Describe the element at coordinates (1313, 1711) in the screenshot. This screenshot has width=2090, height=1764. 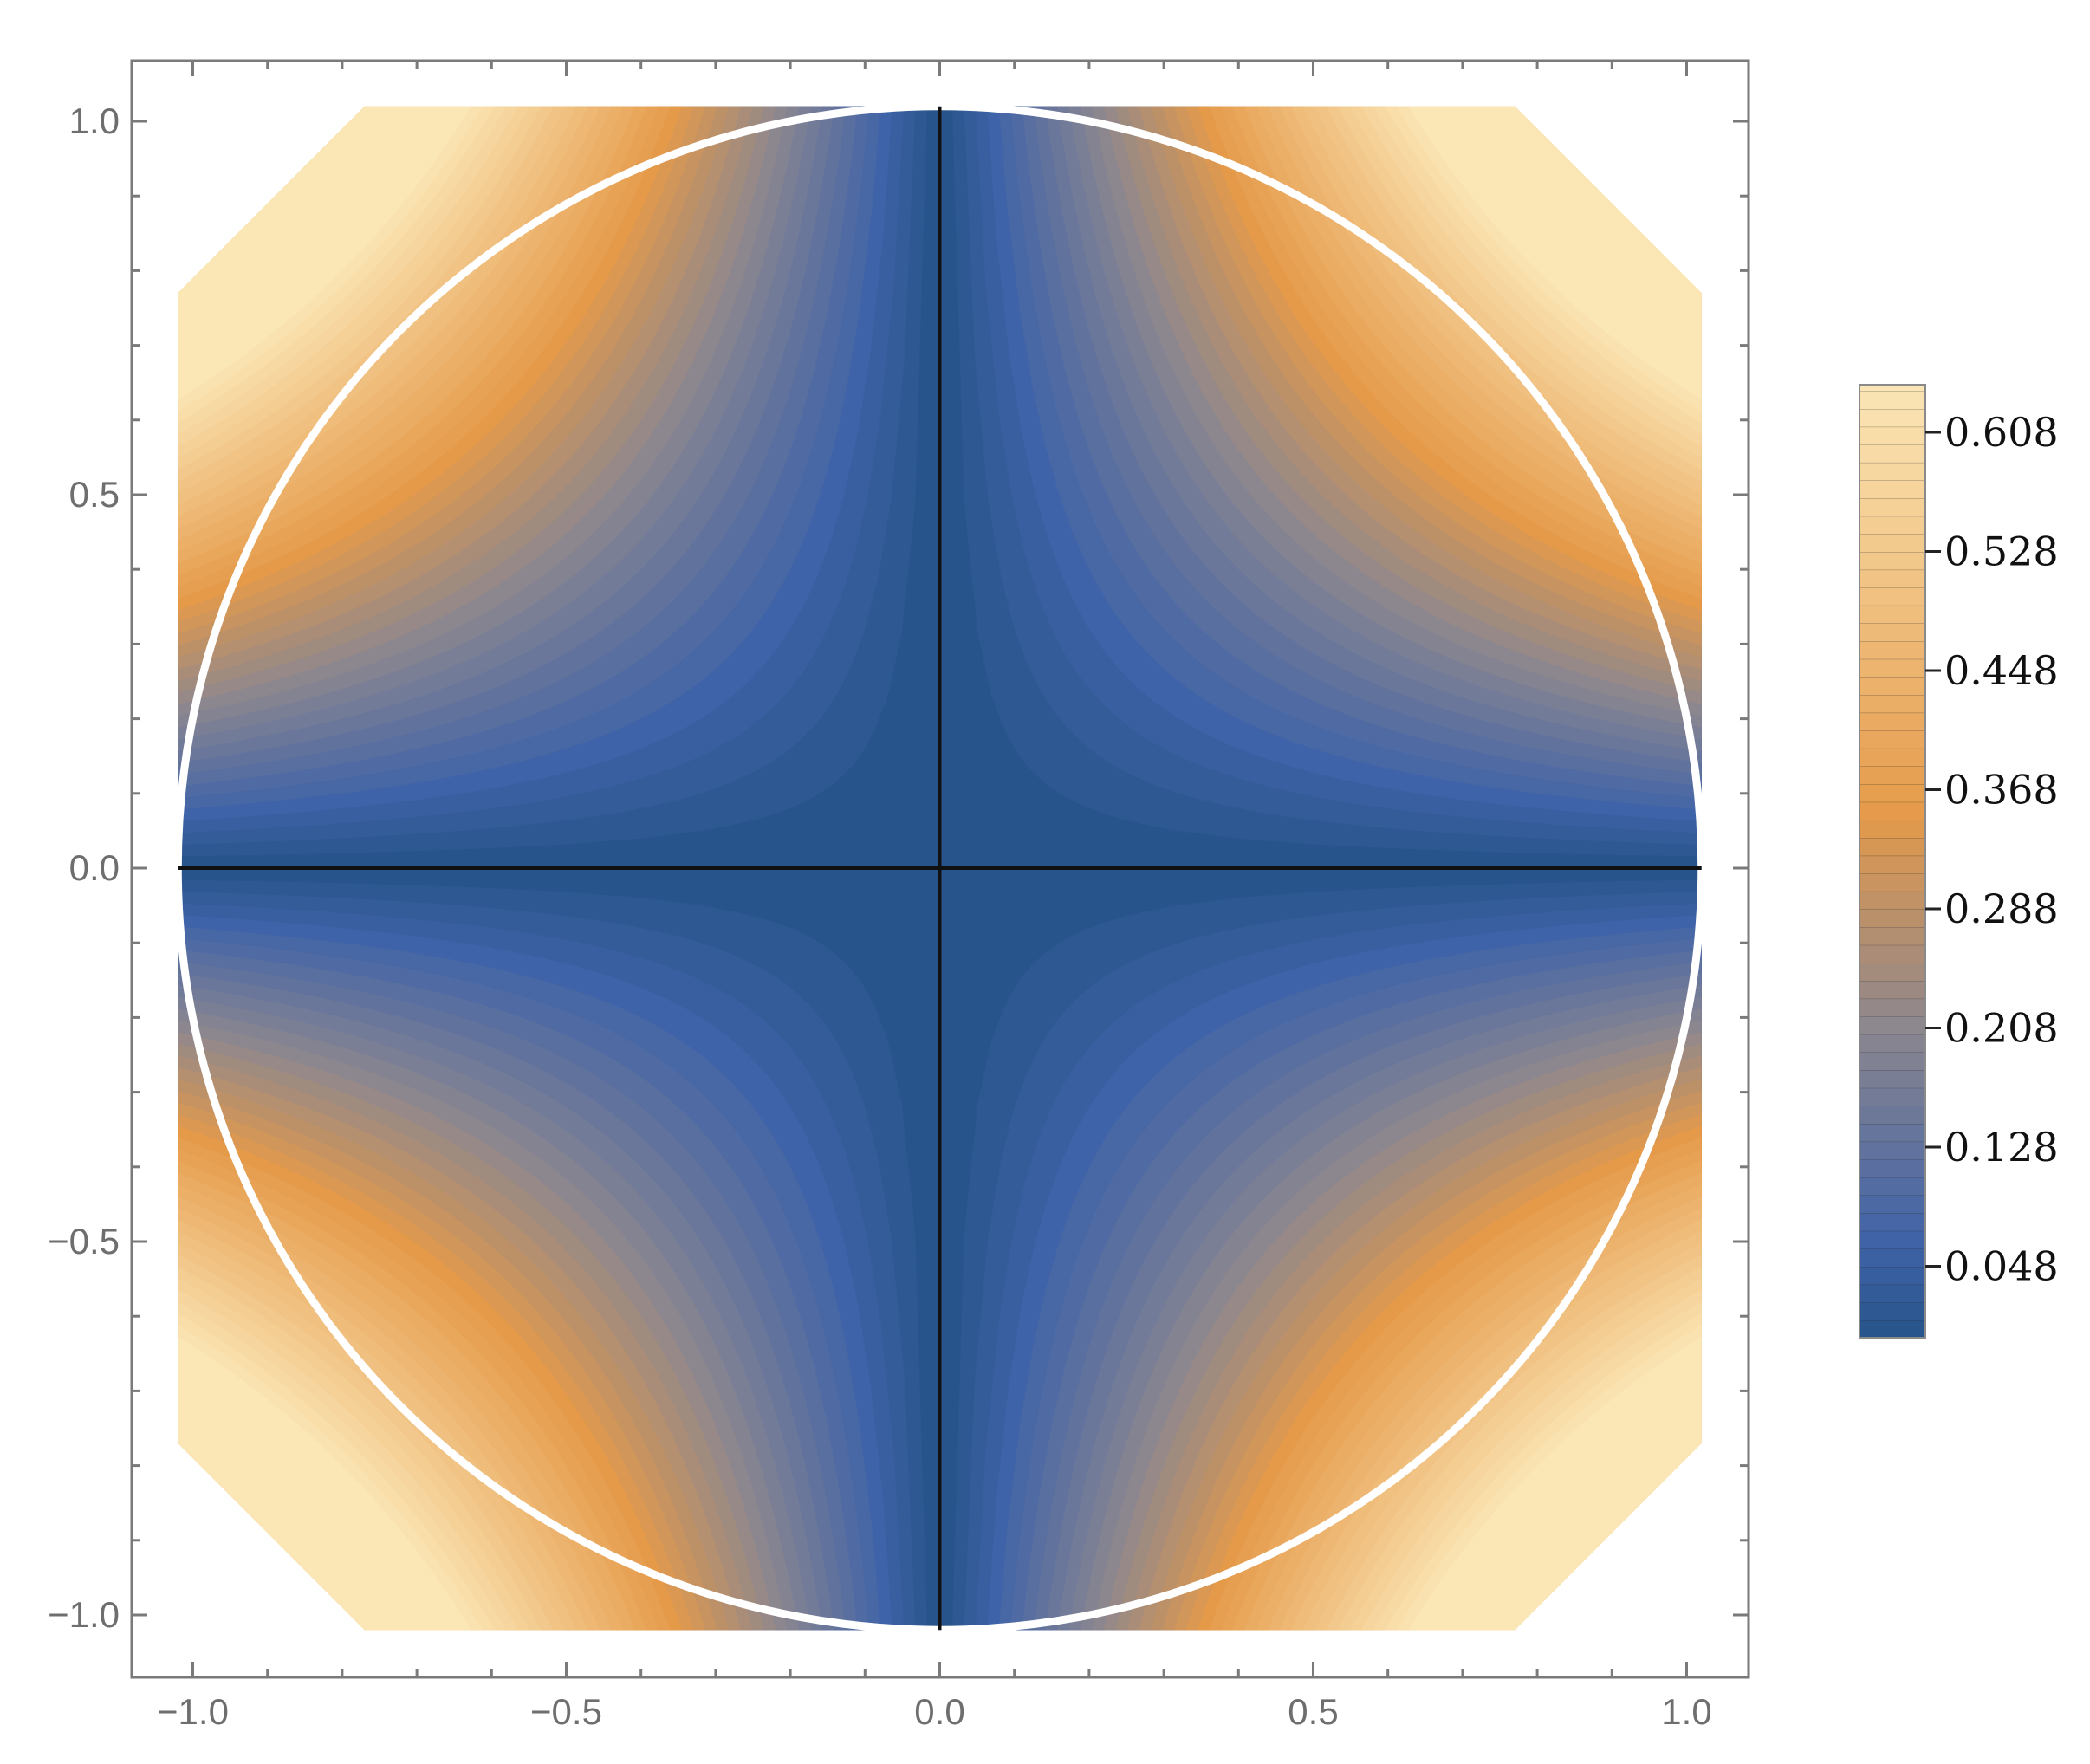
I see `x-tick-label: 0.5` at that location.